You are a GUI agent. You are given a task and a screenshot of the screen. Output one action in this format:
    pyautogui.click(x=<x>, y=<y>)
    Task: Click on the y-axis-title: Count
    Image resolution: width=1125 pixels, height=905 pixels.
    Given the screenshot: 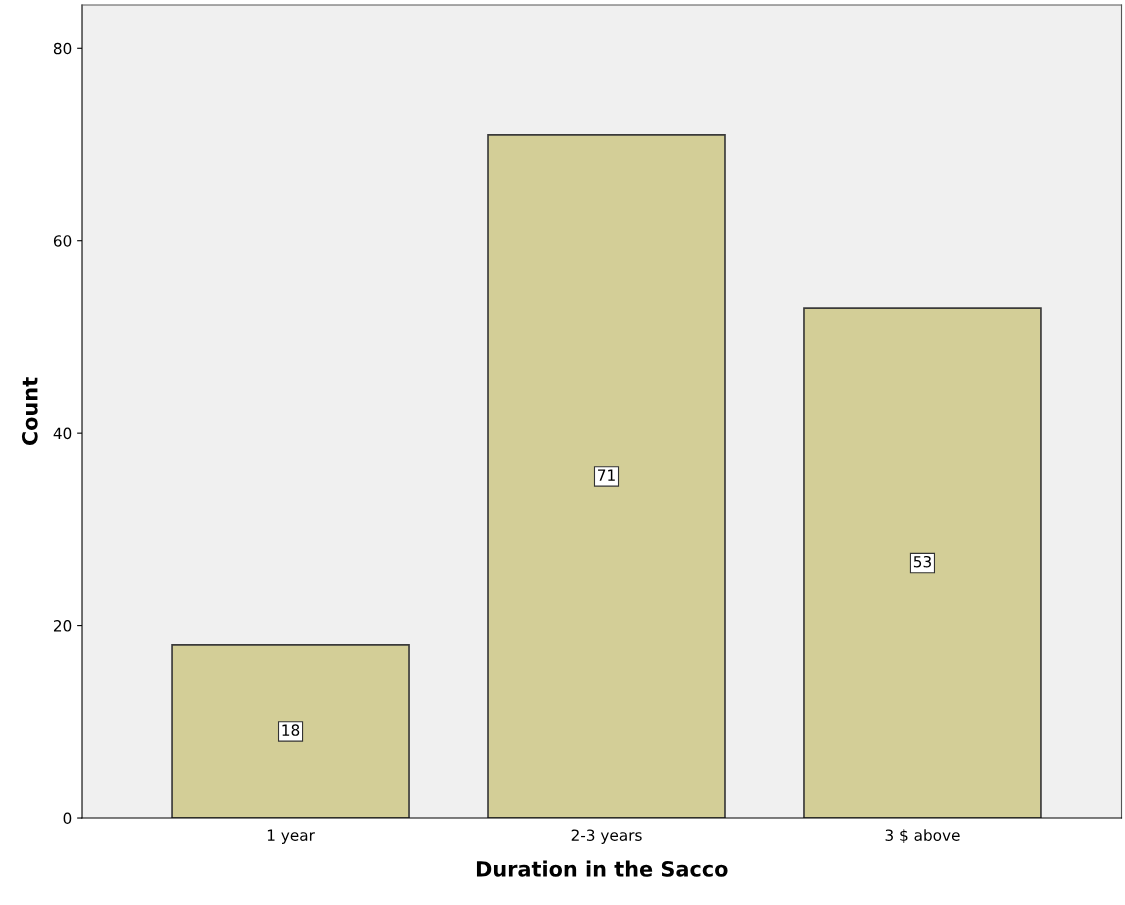 What is the action you would take?
    pyautogui.click(x=29, y=411)
    